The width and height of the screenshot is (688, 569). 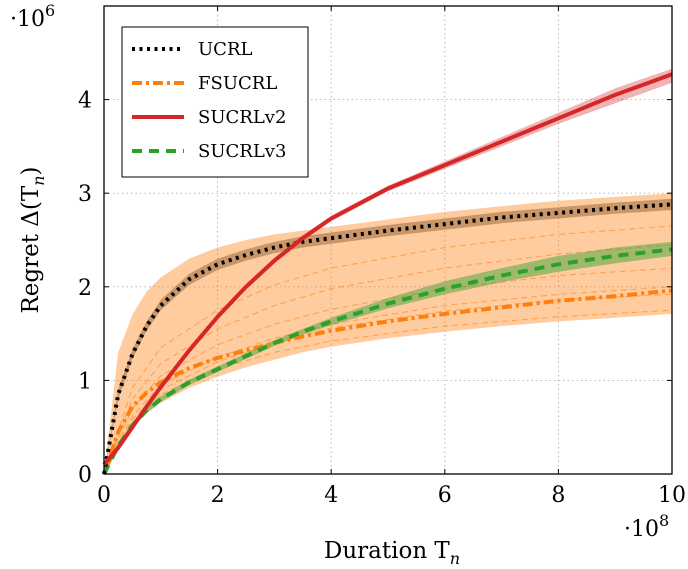 What do you see at coordinates (104, 495) in the screenshot?
I see `x-tick-label: 0` at bounding box center [104, 495].